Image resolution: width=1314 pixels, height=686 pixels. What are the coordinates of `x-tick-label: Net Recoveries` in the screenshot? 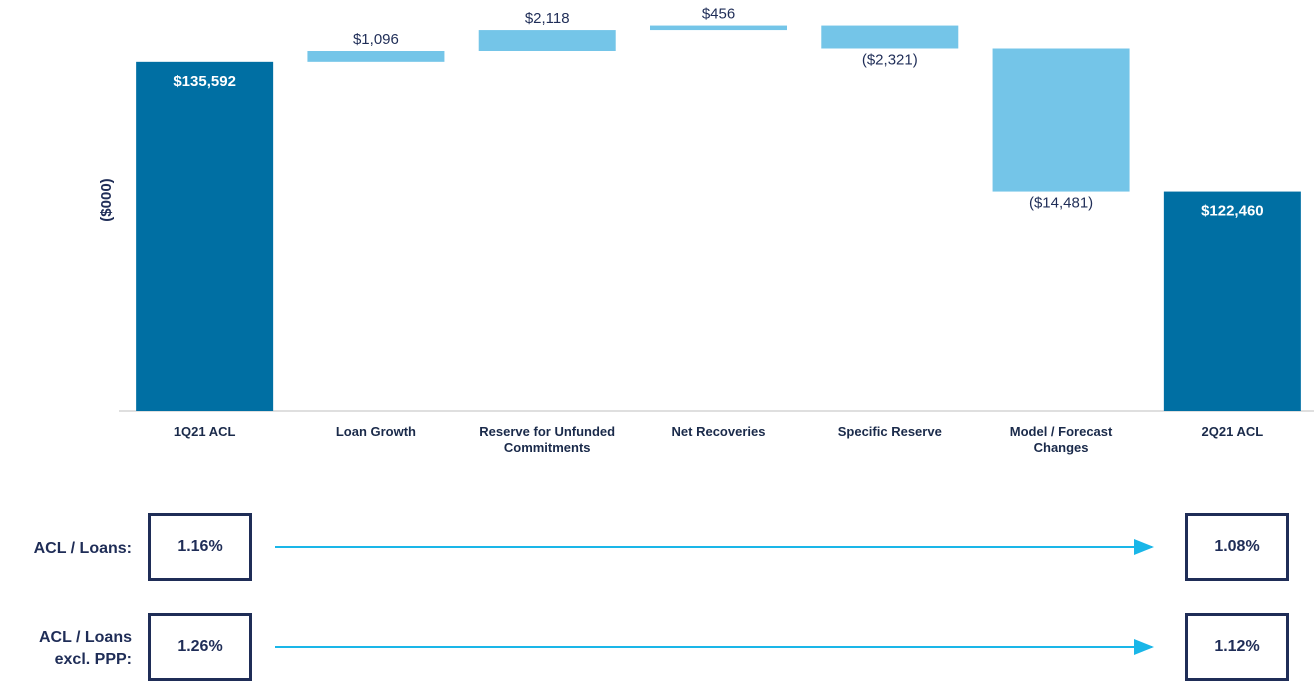 It's located at (718, 431).